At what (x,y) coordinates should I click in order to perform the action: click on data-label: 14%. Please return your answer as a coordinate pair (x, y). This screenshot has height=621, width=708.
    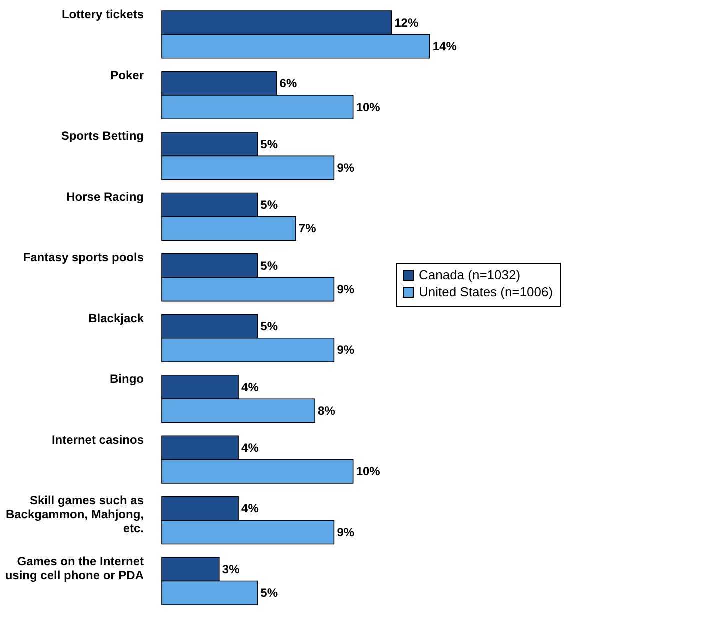
    Looking at the image, I should click on (445, 47).